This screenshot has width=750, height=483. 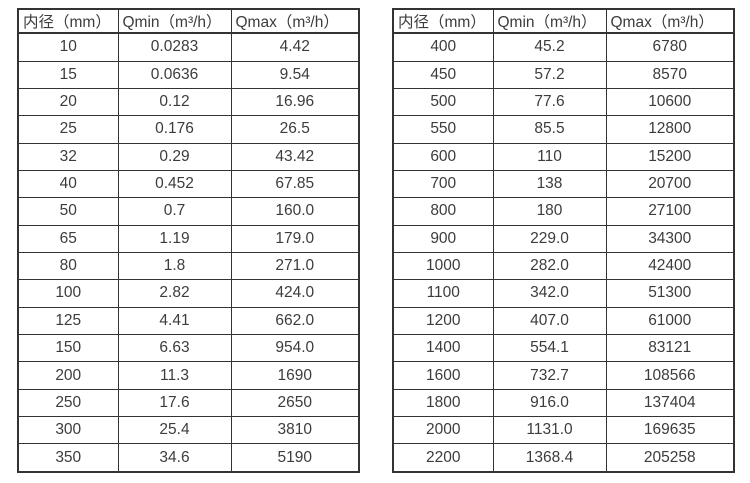 What do you see at coordinates (68, 375) in the screenshot?
I see `table-cell-col0: 200` at bounding box center [68, 375].